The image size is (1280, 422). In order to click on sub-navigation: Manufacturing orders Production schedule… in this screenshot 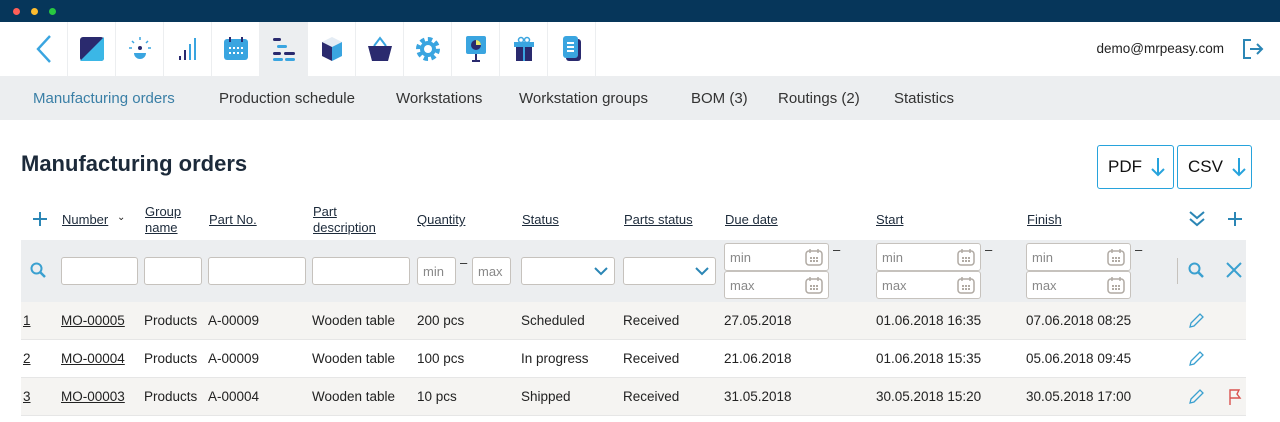, I will do `click(640, 98)`.